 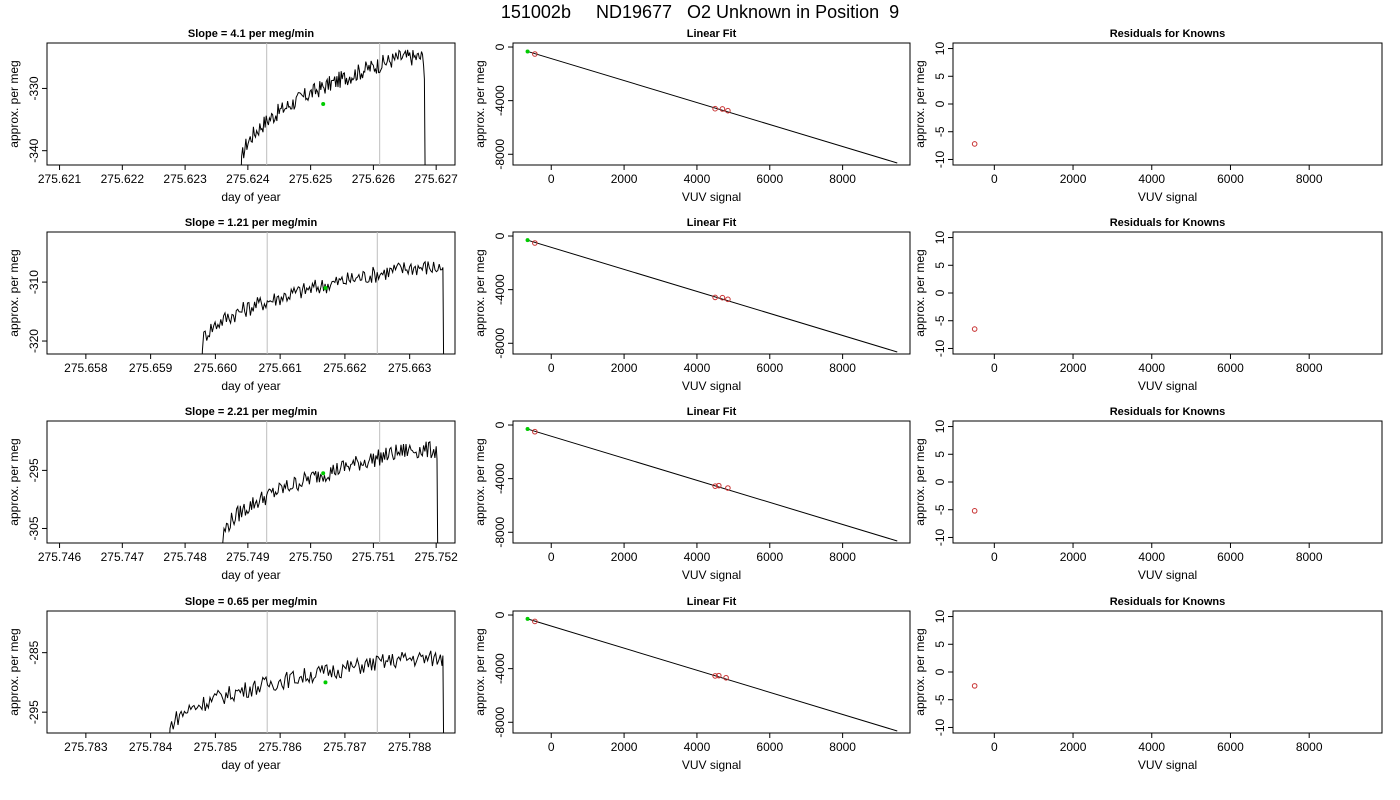 What do you see at coordinates (712, 412) in the screenshot?
I see `panel-title: Linear Fit` at bounding box center [712, 412].